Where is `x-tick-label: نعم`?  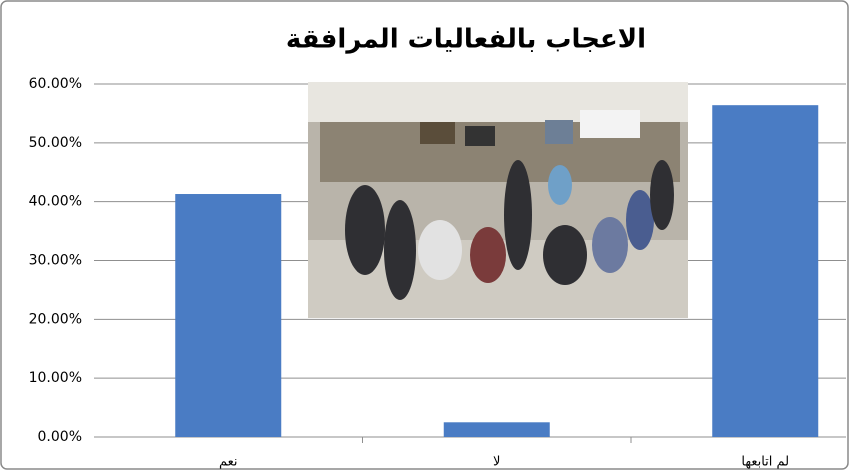 x-tick-label: نعم is located at coordinates (228, 462).